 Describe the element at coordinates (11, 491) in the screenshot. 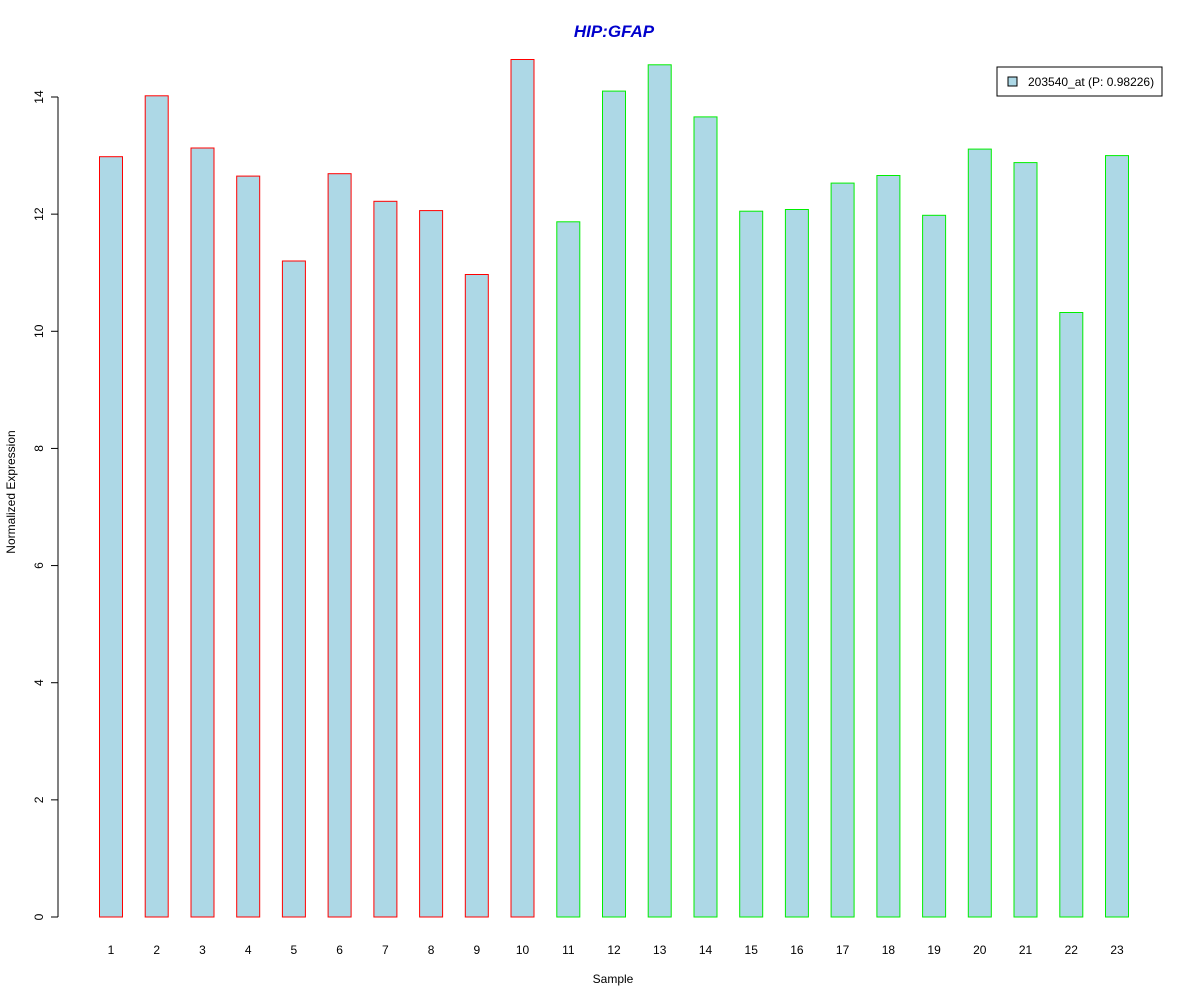

I see `y-axis-label: Normalized Expression` at that location.